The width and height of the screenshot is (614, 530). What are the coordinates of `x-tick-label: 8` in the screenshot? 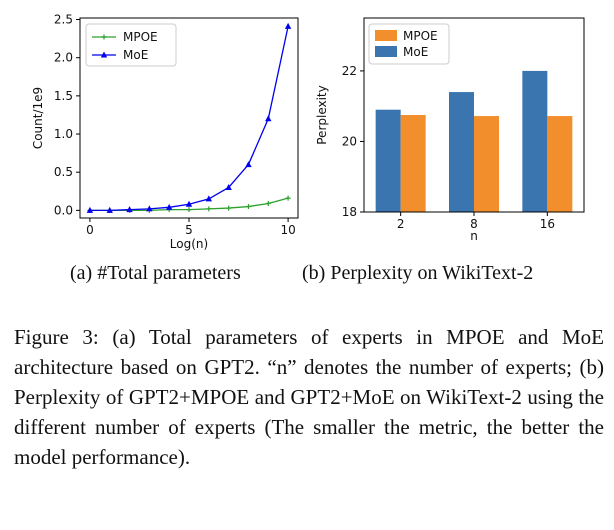 It's located at (474, 224).